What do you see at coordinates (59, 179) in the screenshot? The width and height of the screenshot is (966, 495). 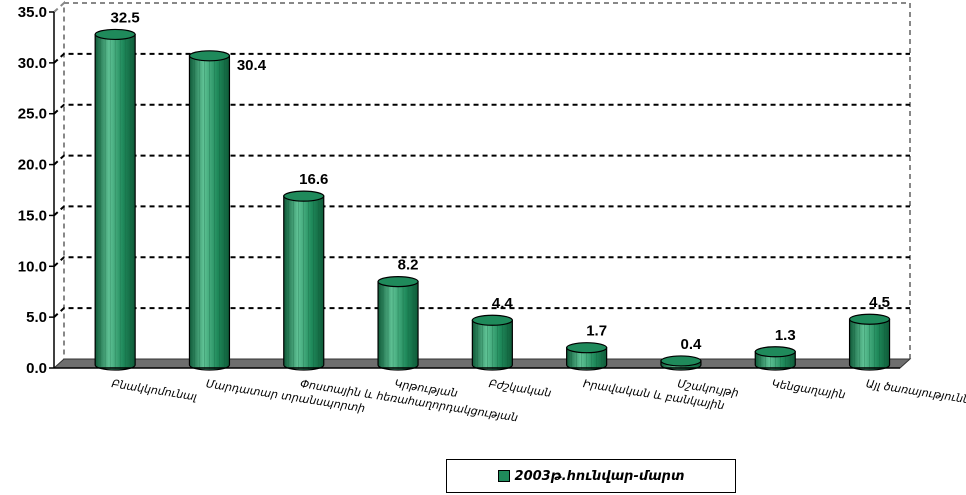 I see `side-wall` at bounding box center [59, 179].